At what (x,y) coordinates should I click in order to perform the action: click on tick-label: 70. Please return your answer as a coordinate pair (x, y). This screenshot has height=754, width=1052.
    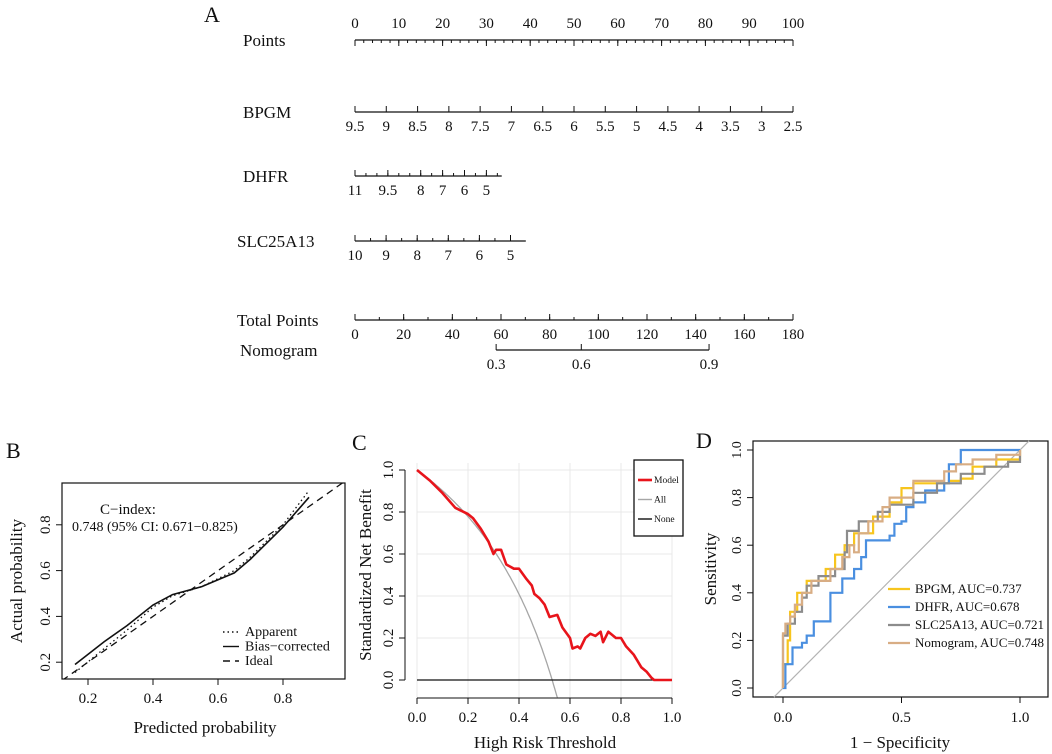
    Looking at the image, I should click on (661, 24).